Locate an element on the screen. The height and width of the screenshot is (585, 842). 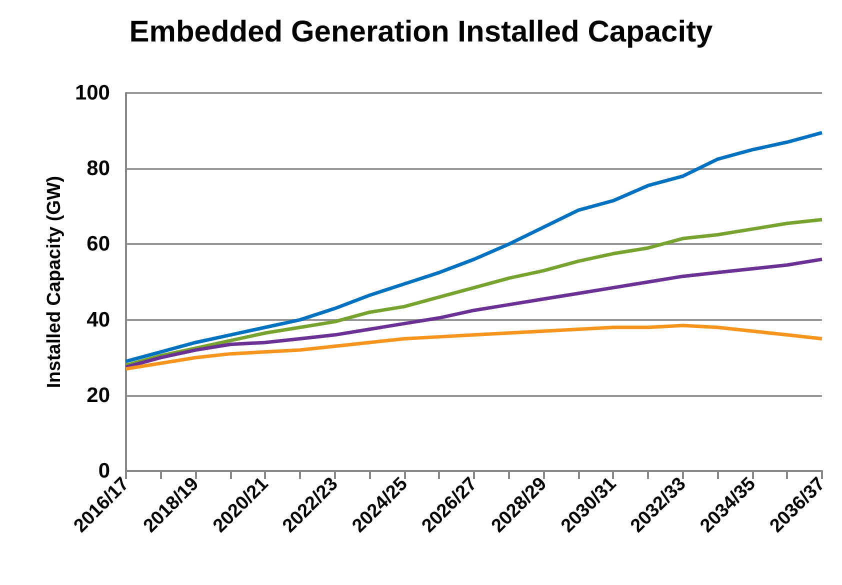
y-tick-label: 60 is located at coordinates (98, 244).